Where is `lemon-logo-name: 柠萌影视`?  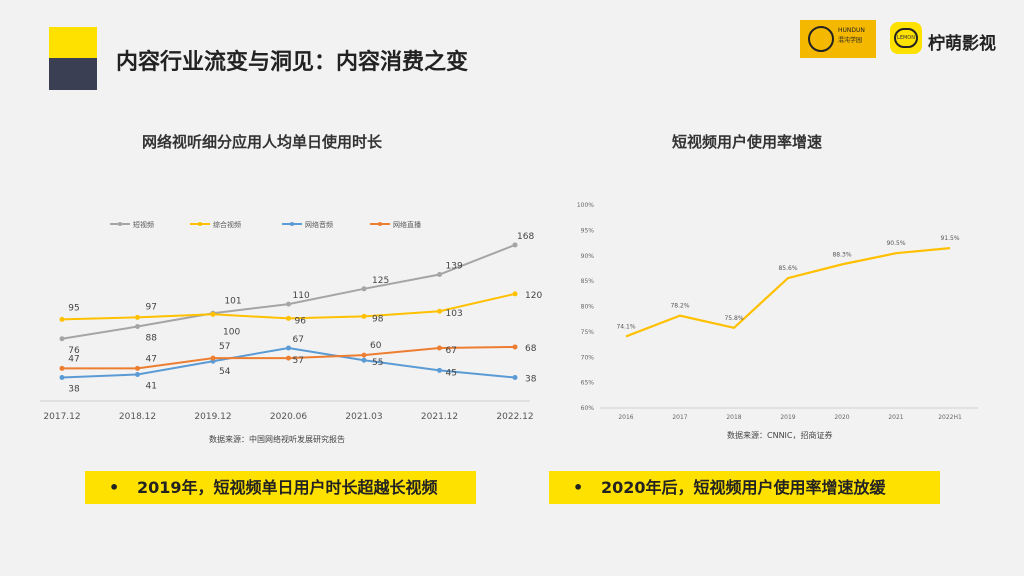
lemon-logo-name: 柠萌影视 is located at coordinates (962, 44).